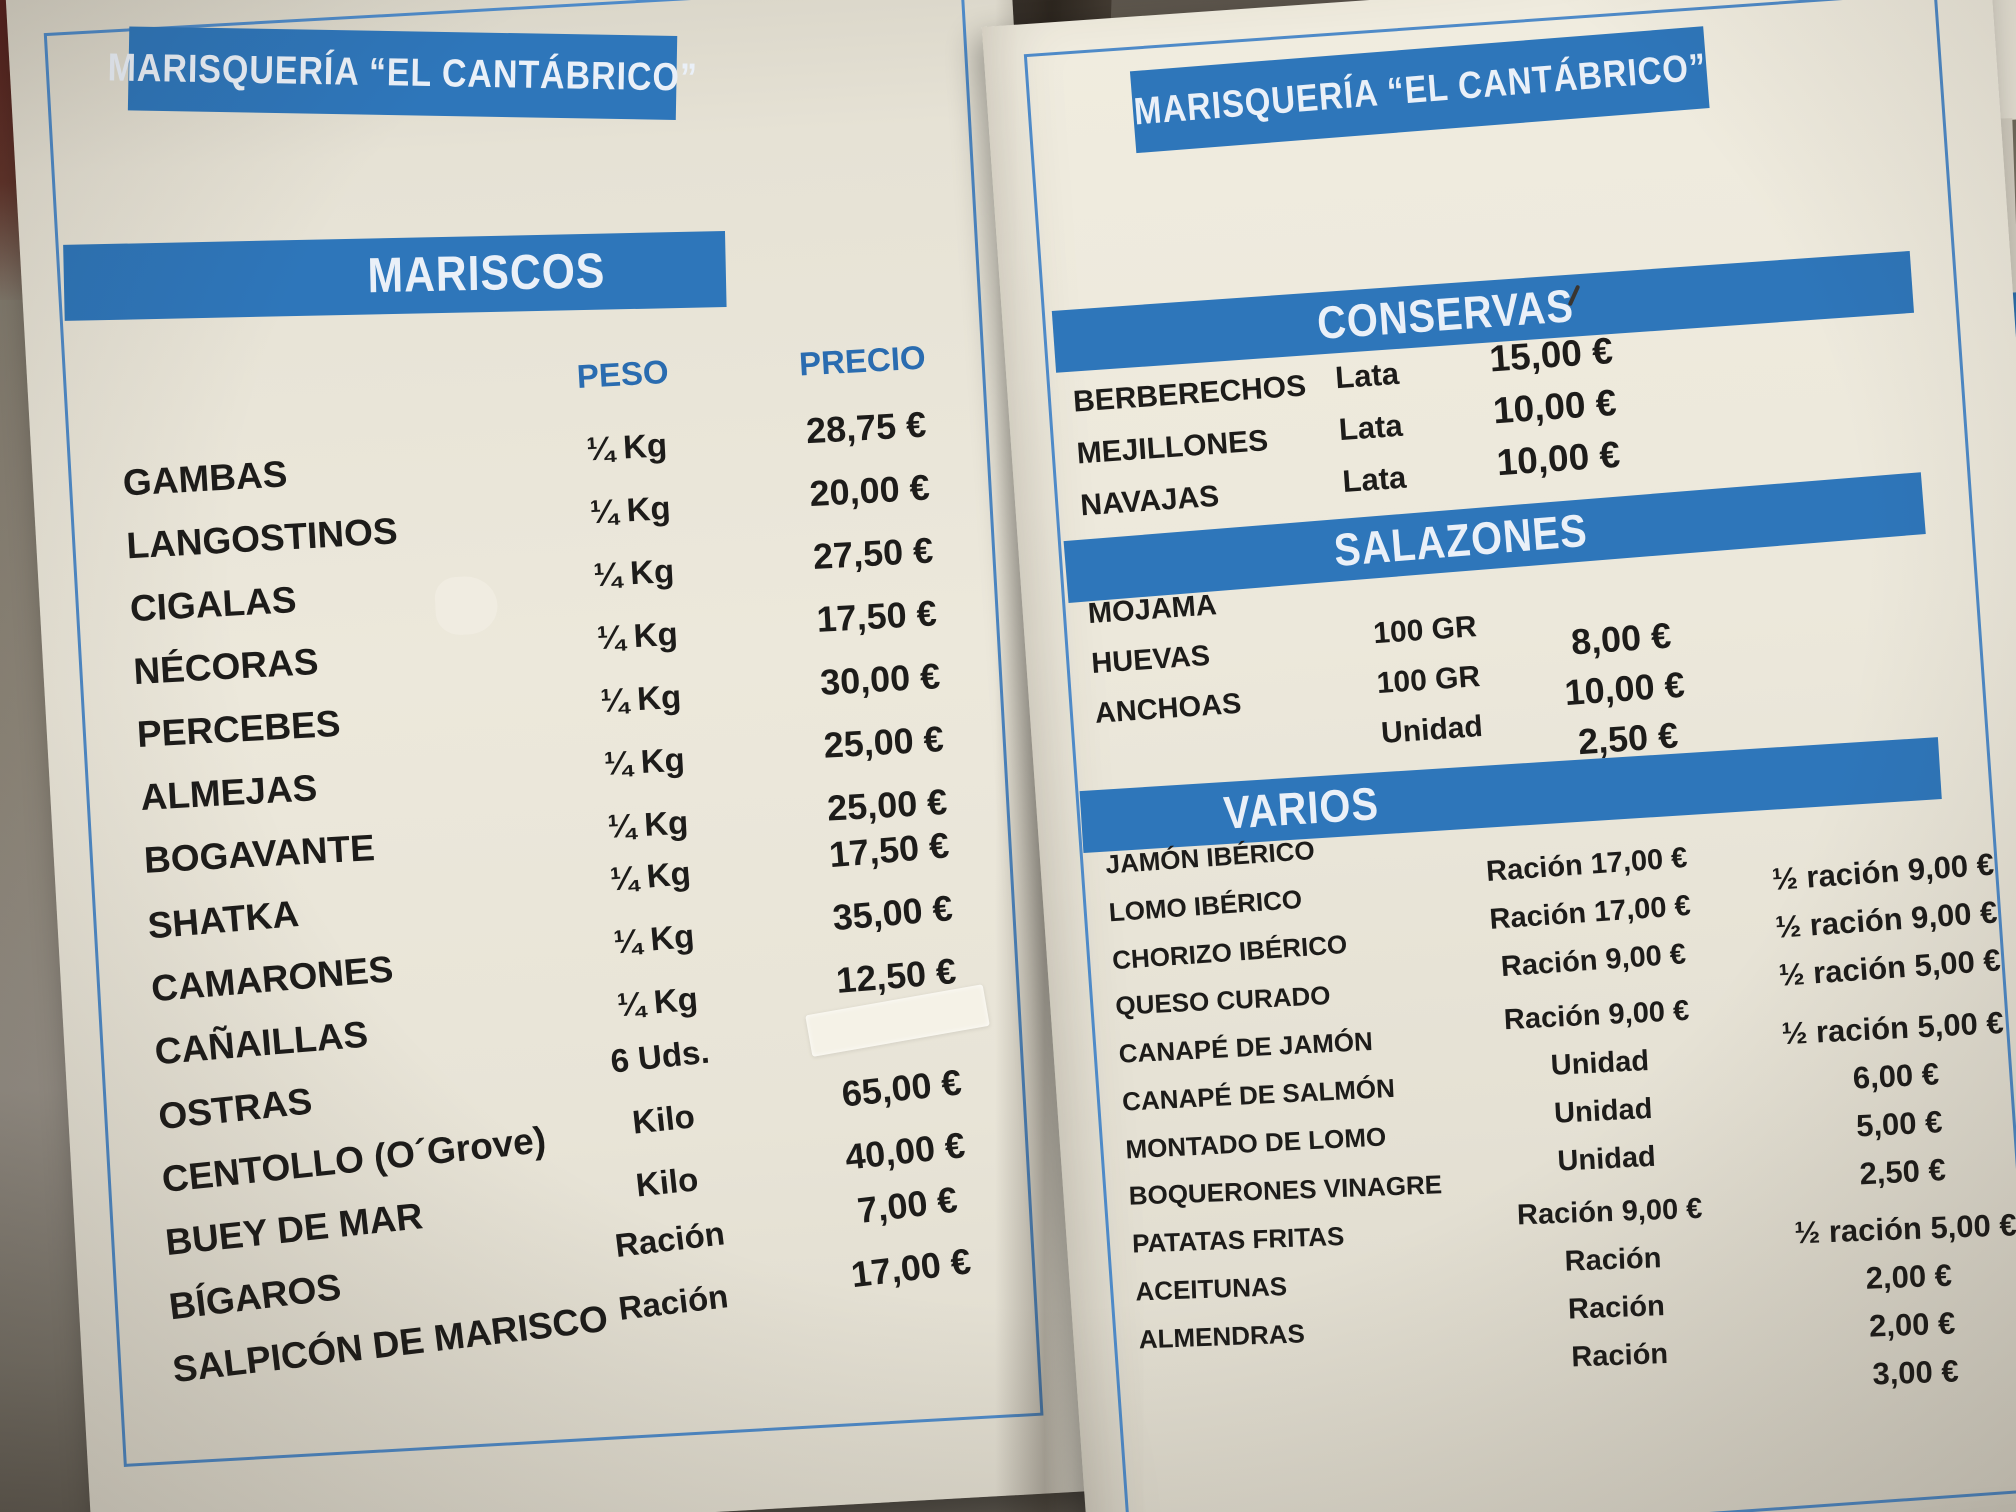 The width and height of the screenshot is (2016, 1512). What do you see at coordinates (1168, 708) in the screenshot?
I see `item-name: ANCHOAS` at bounding box center [1168, 708].